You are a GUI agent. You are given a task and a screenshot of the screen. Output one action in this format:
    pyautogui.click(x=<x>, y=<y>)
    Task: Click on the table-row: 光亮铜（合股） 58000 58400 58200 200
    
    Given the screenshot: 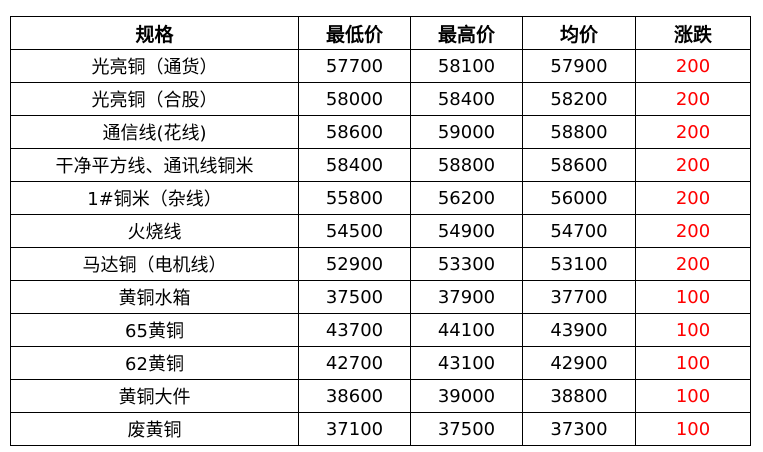 What is the action you would take?
    pyautogui.click(x=380, y=99)
    